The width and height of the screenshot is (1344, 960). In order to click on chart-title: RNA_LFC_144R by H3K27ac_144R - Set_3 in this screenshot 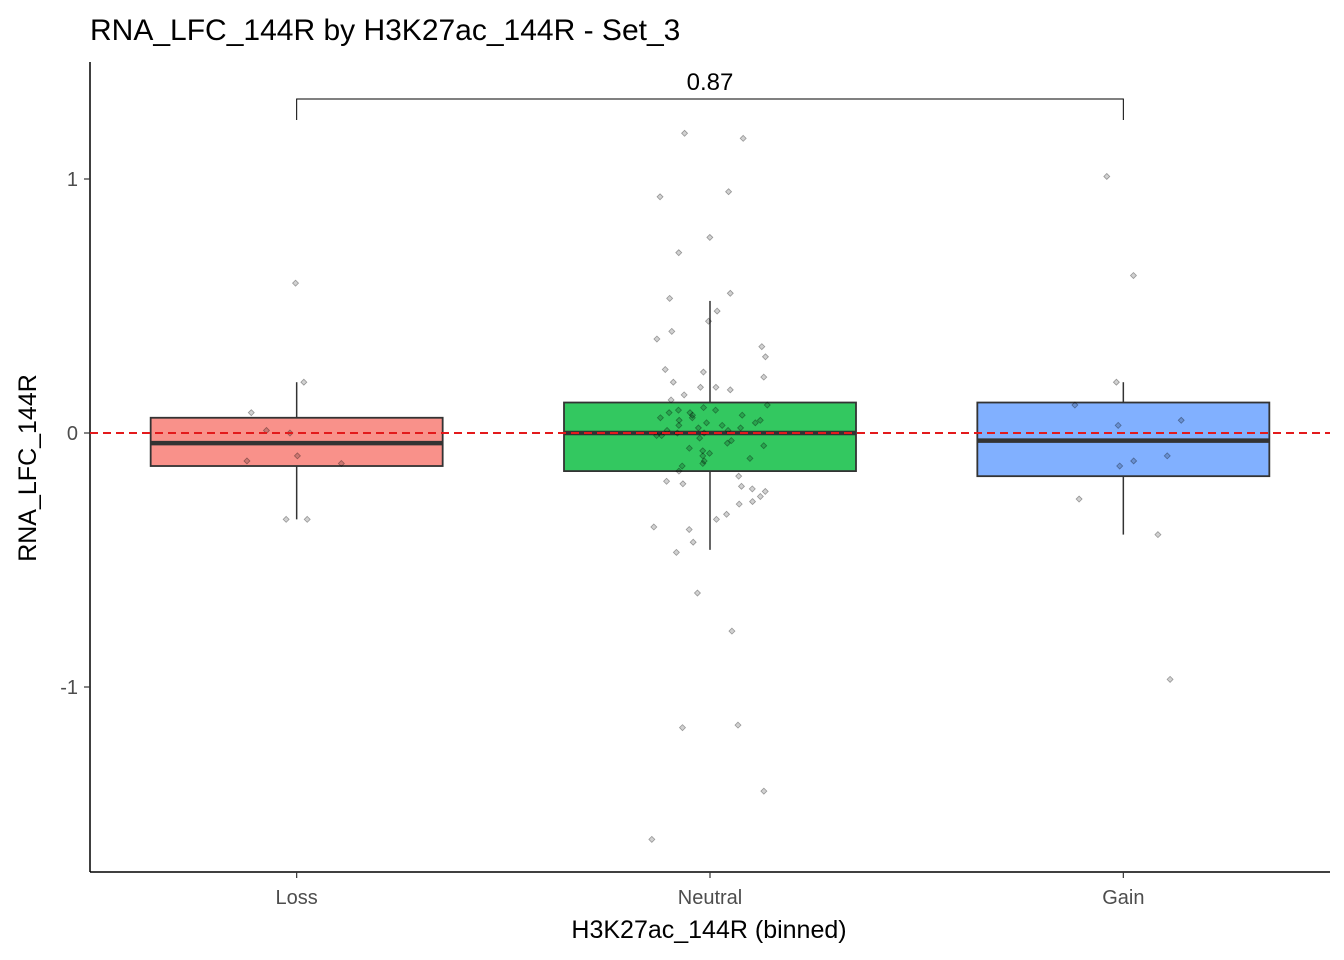, I will do `click(385, 30)`.